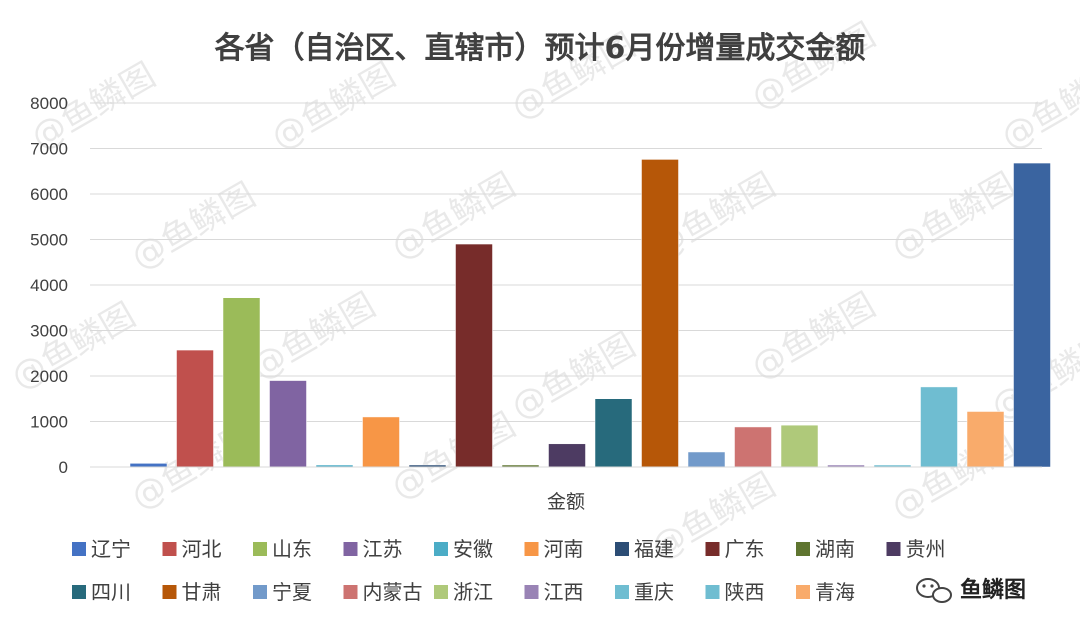 This screenshot has height=634, width=1080. What do you see at coordinates (49, 331) in the screenshot?
I see `y-tick-label: 3000` at bounding box center [49, 331].